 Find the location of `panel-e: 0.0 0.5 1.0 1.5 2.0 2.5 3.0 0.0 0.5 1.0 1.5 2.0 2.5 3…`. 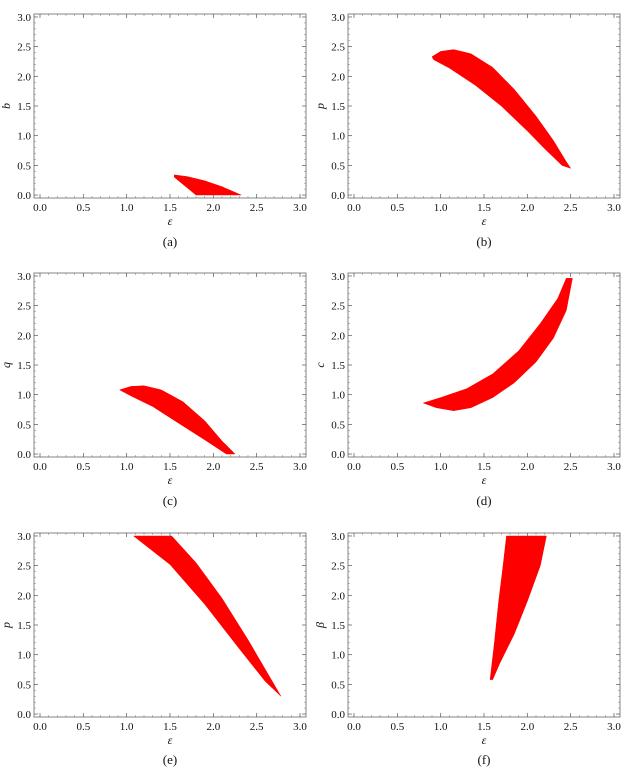

panel-e: 0.0 0.5 1.0 1.5 2.0 2.5 3.0 0.0 0.5 1.0 1.5 2.0 2.5 3… is located at coordinates (153, 649).